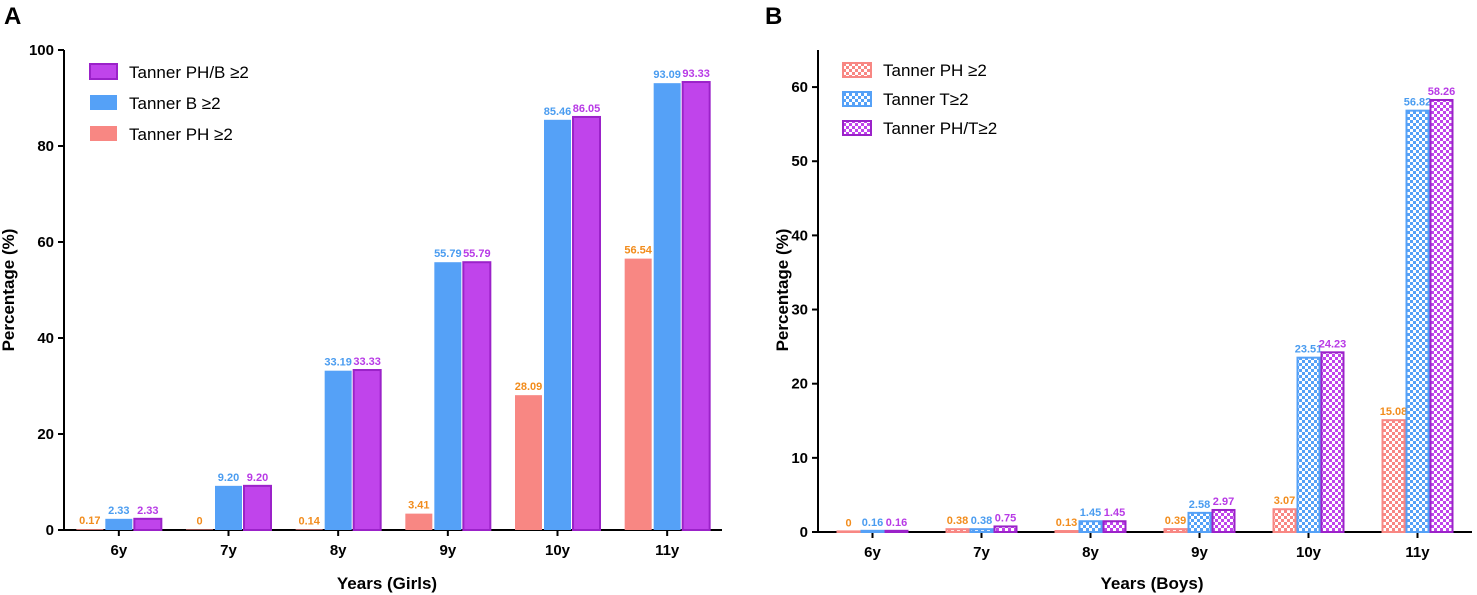 Image resolution: width=1477 pixels, height=595 pixels. I want to click on bar-tanner-ph-b-2-8y, so click(367, 450).